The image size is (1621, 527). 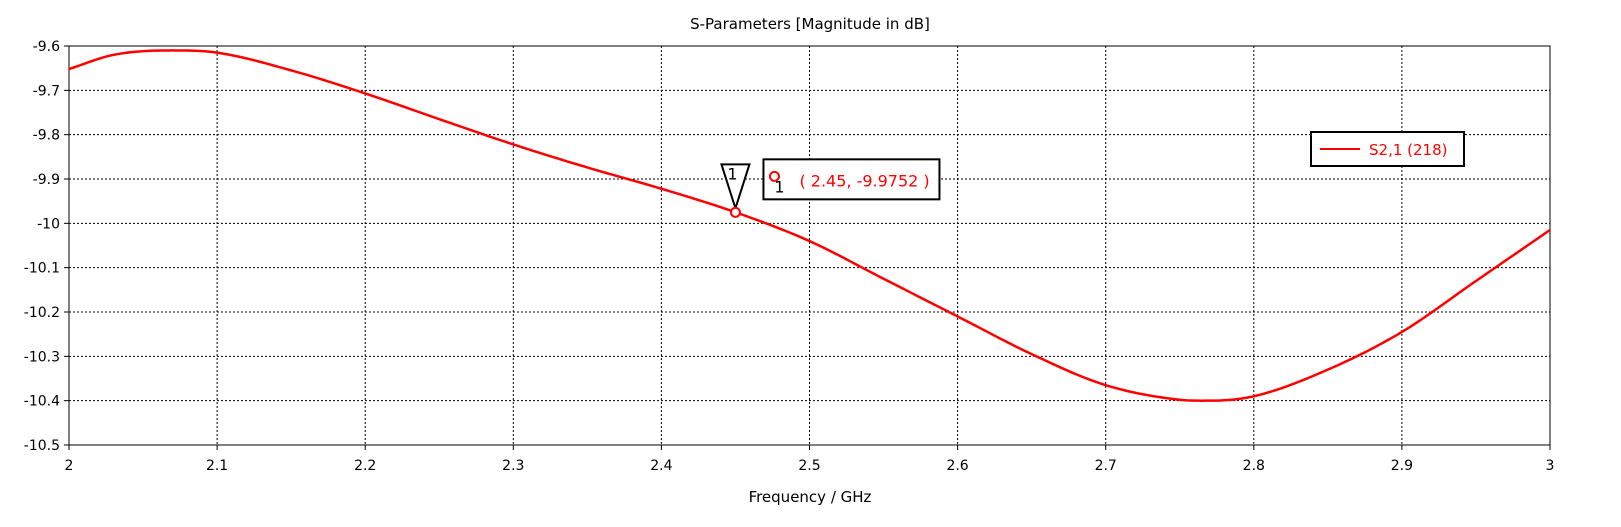 I want to click on y-tick-label: -10.5, so click(x=42, y=446).